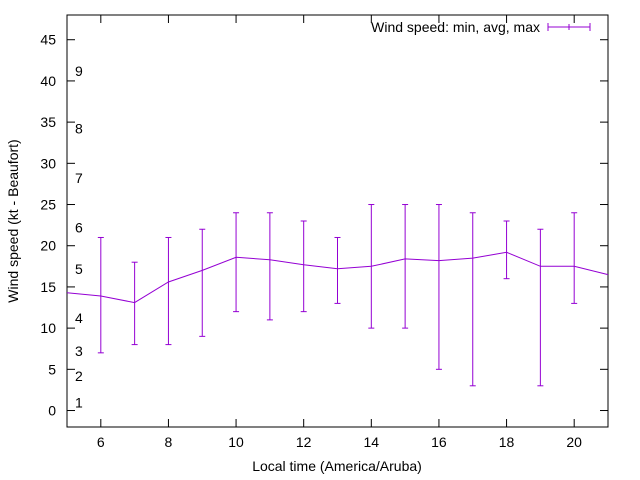 The image size is (640, 480). I want to click on y-tick-label: 30, so click(48, 163).